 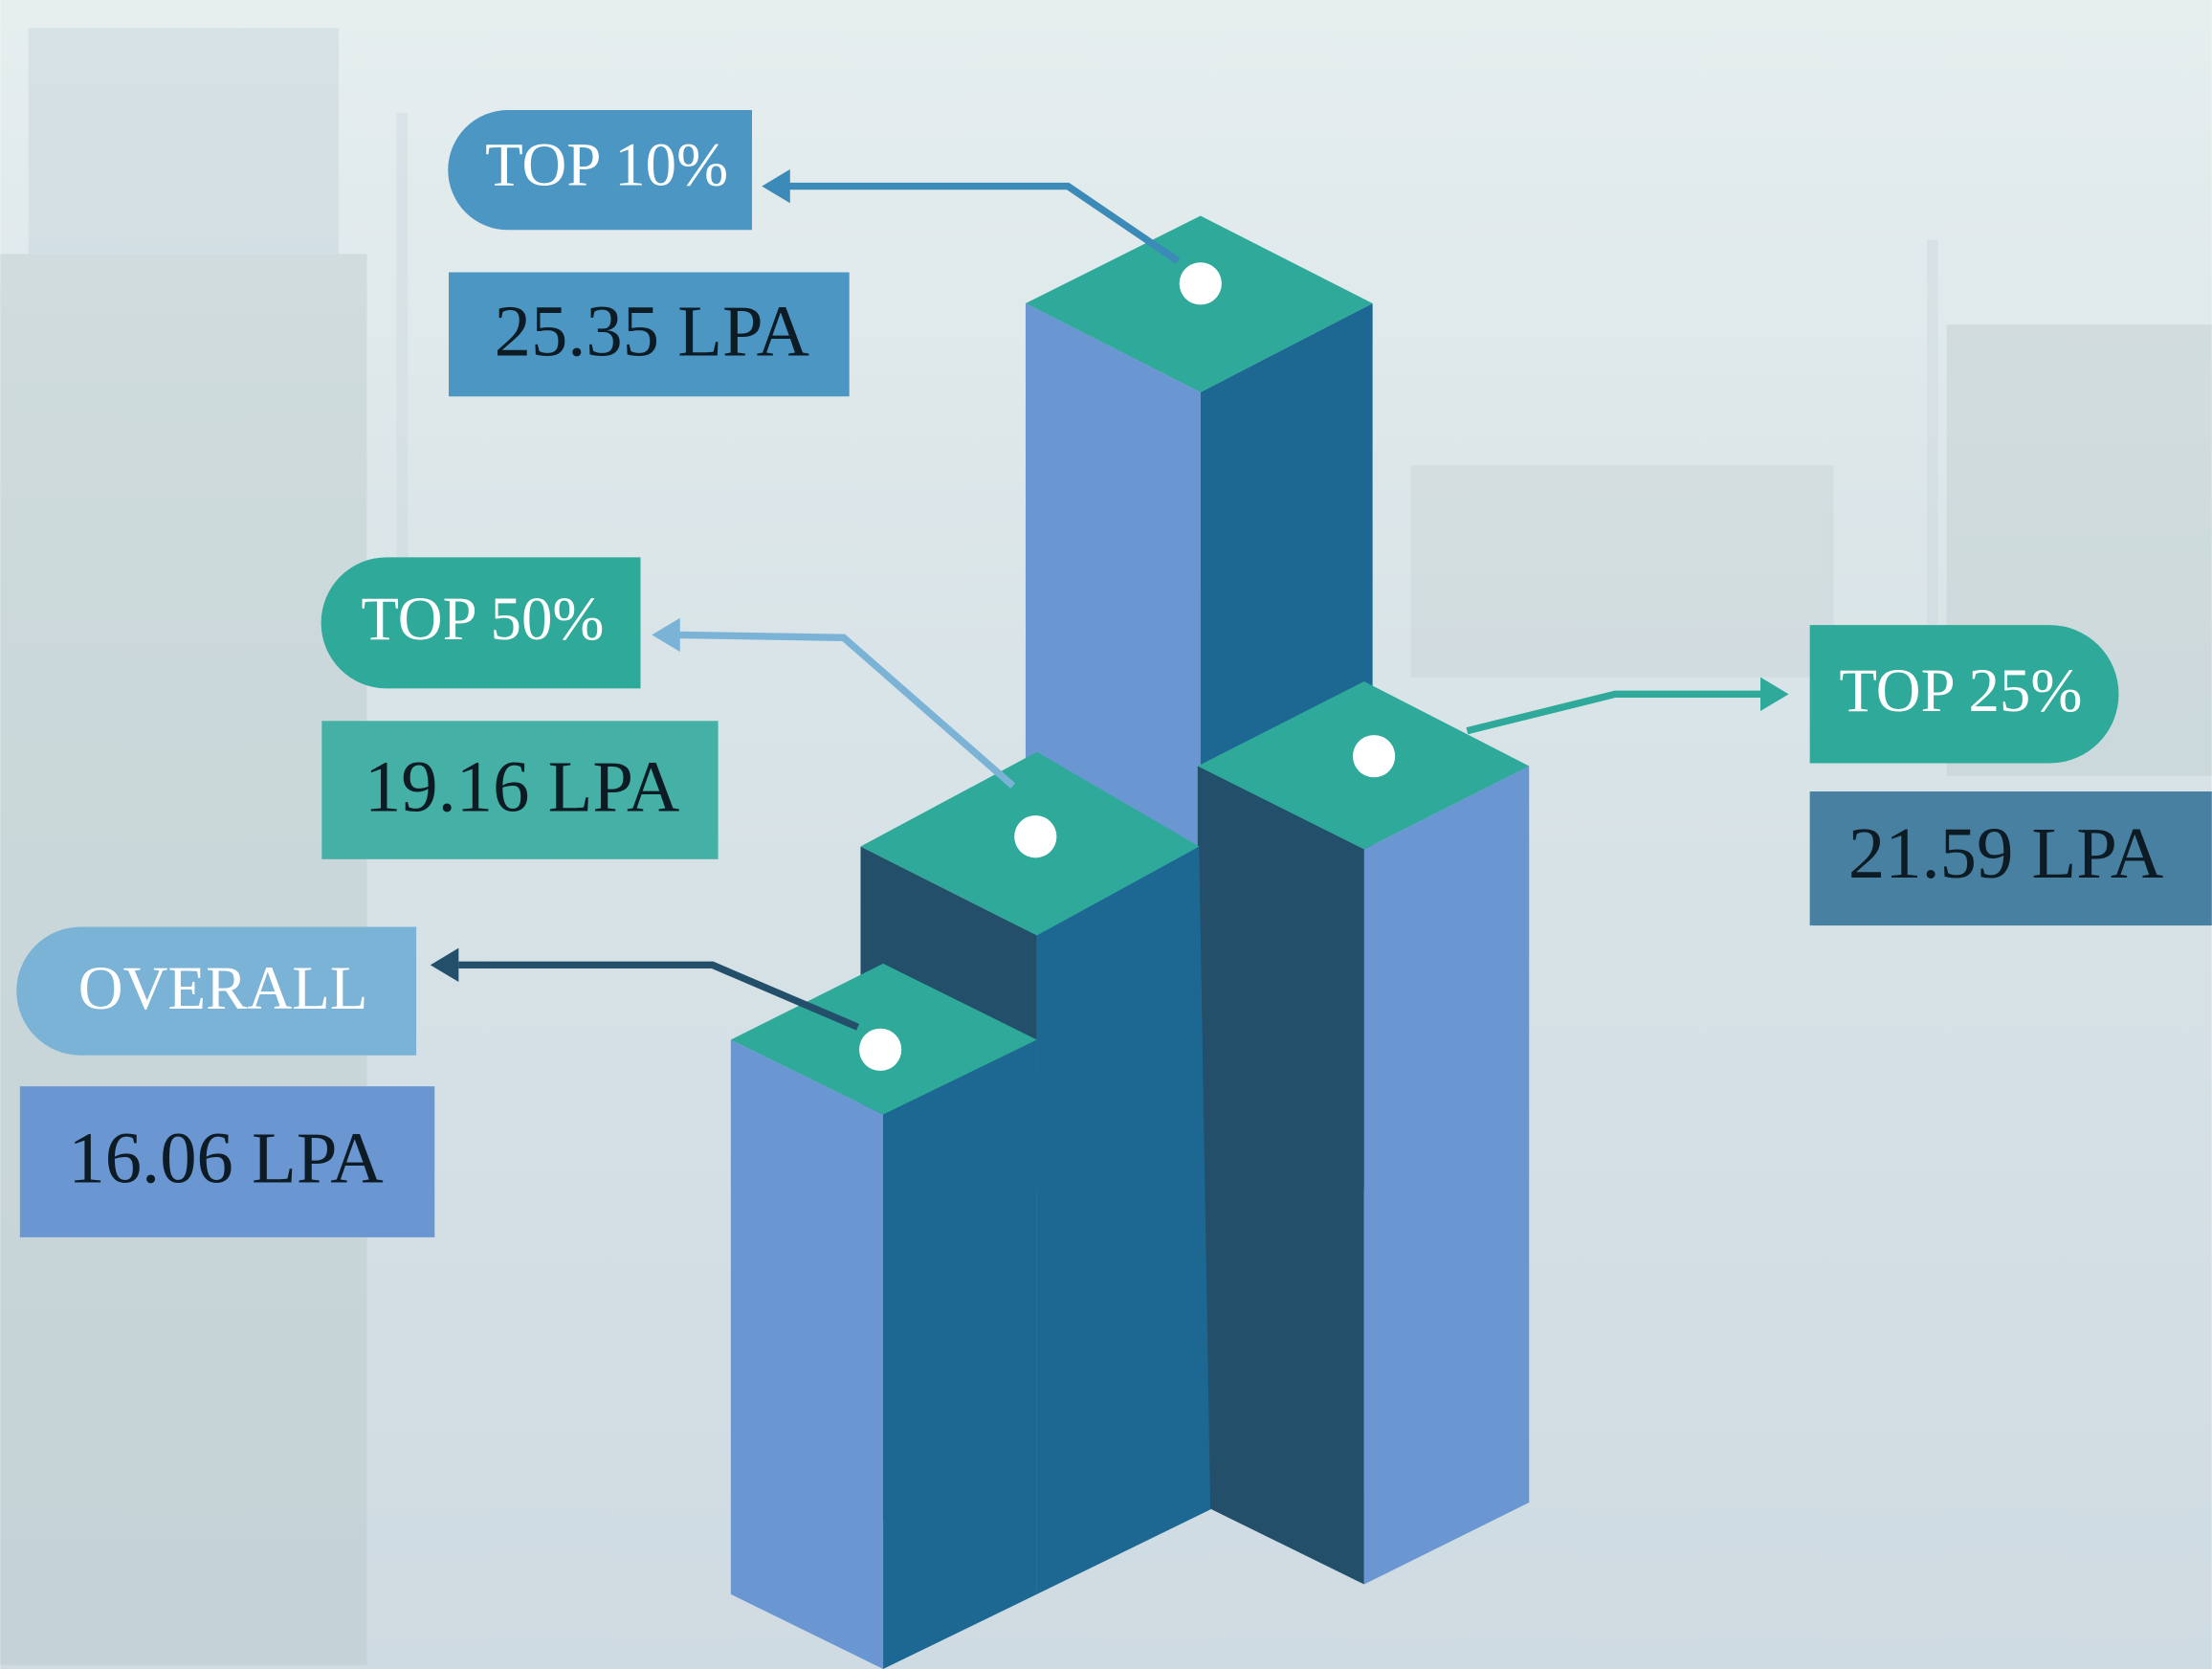 What do you see at coordinates (223, 988) in the screenshot?
I see `label: OVERALL` at bounding box center [223, 988].